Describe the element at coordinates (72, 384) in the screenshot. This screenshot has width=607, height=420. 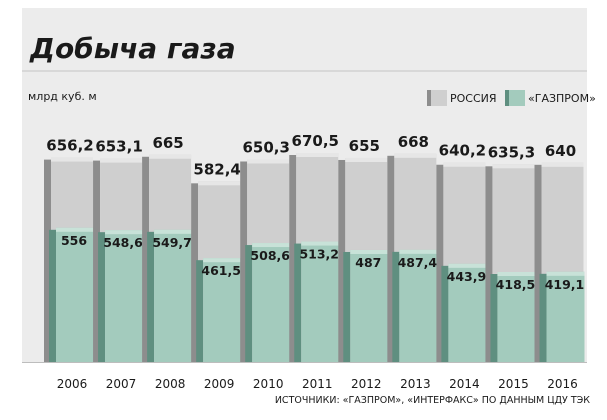
I see `x-tick-label: 2006` at that location.